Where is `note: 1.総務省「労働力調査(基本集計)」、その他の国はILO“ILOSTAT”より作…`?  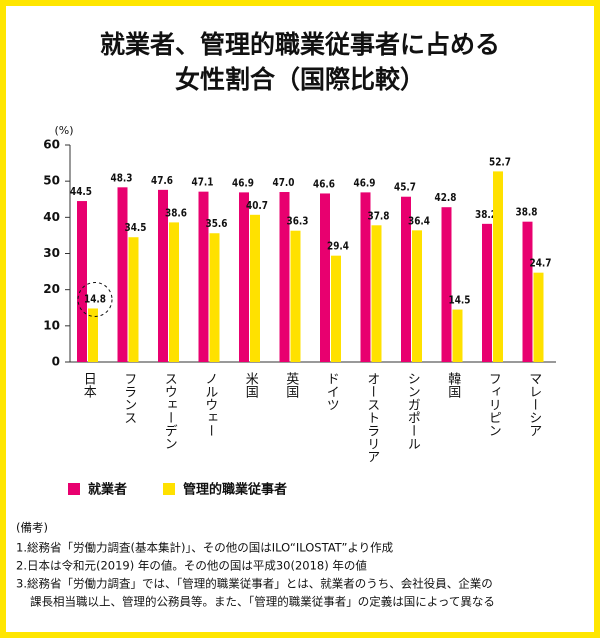 note: 1.総務省「労働力調査(基本集計)」、その他の国はILO“ILOSTAT”より作… is located at coordinates (205, 548).